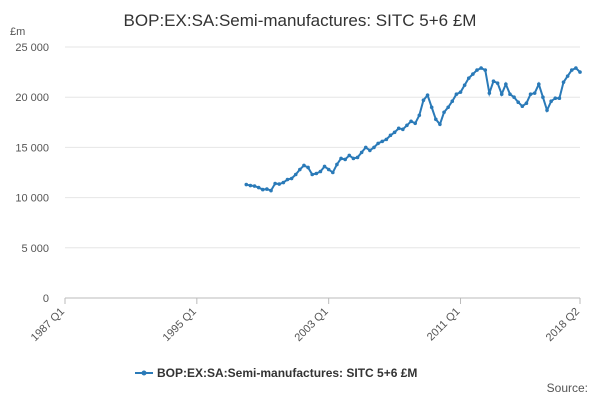  What do you see at coordinates (567, 388) in the screenshot?
I see `source: Source:` at bounding box center [567, 388].